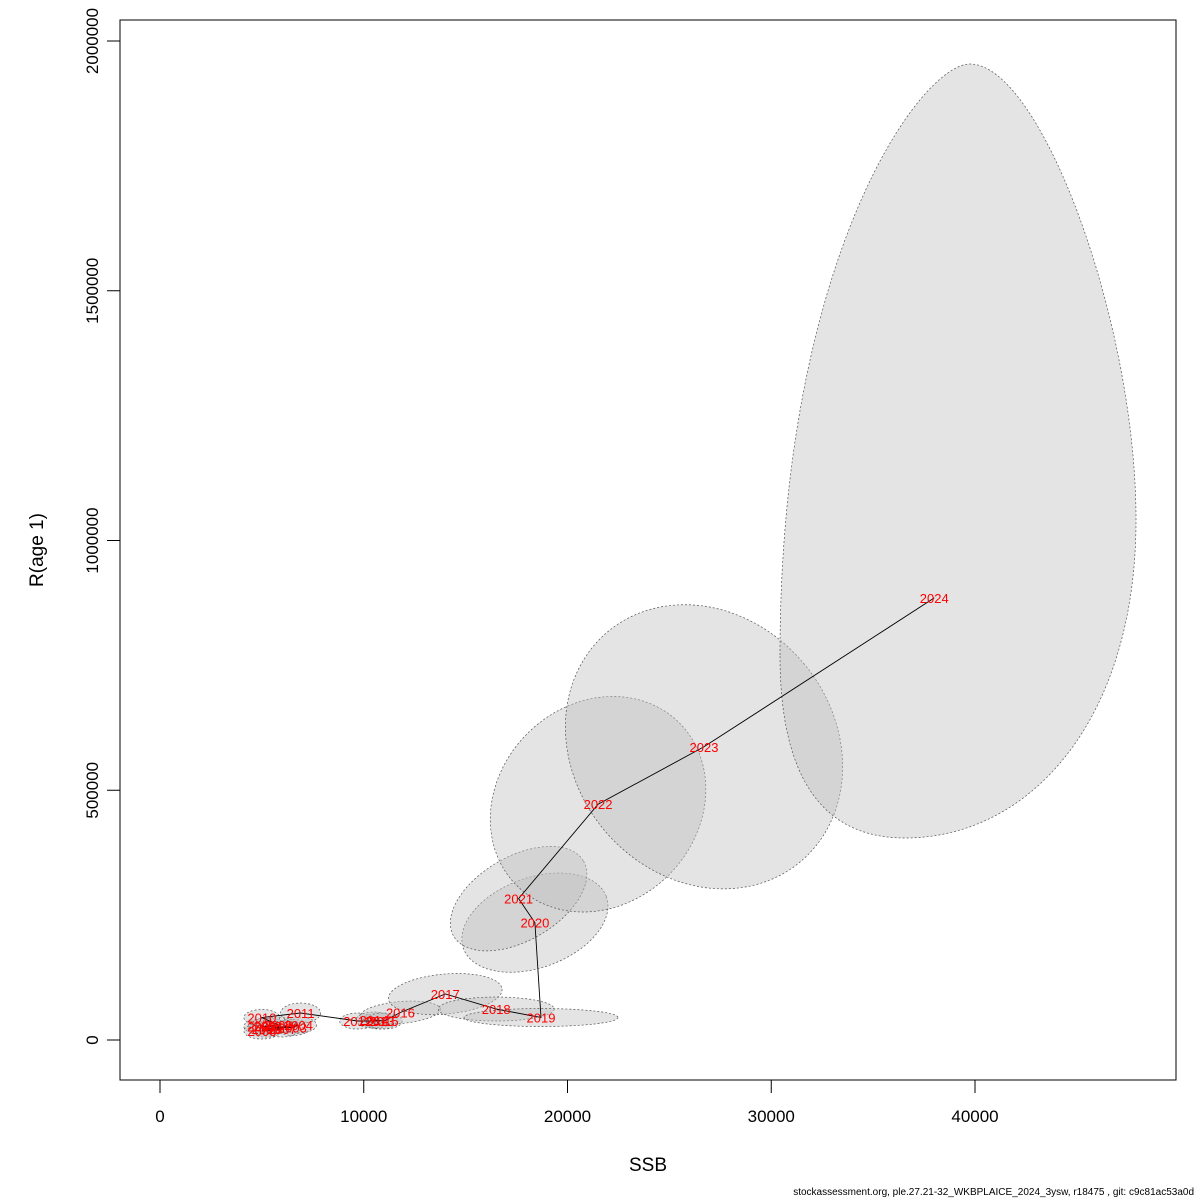 This screenshot has width=1200, height=1200. I want to click on year-label-2016: 2016, so click(400, 1013).